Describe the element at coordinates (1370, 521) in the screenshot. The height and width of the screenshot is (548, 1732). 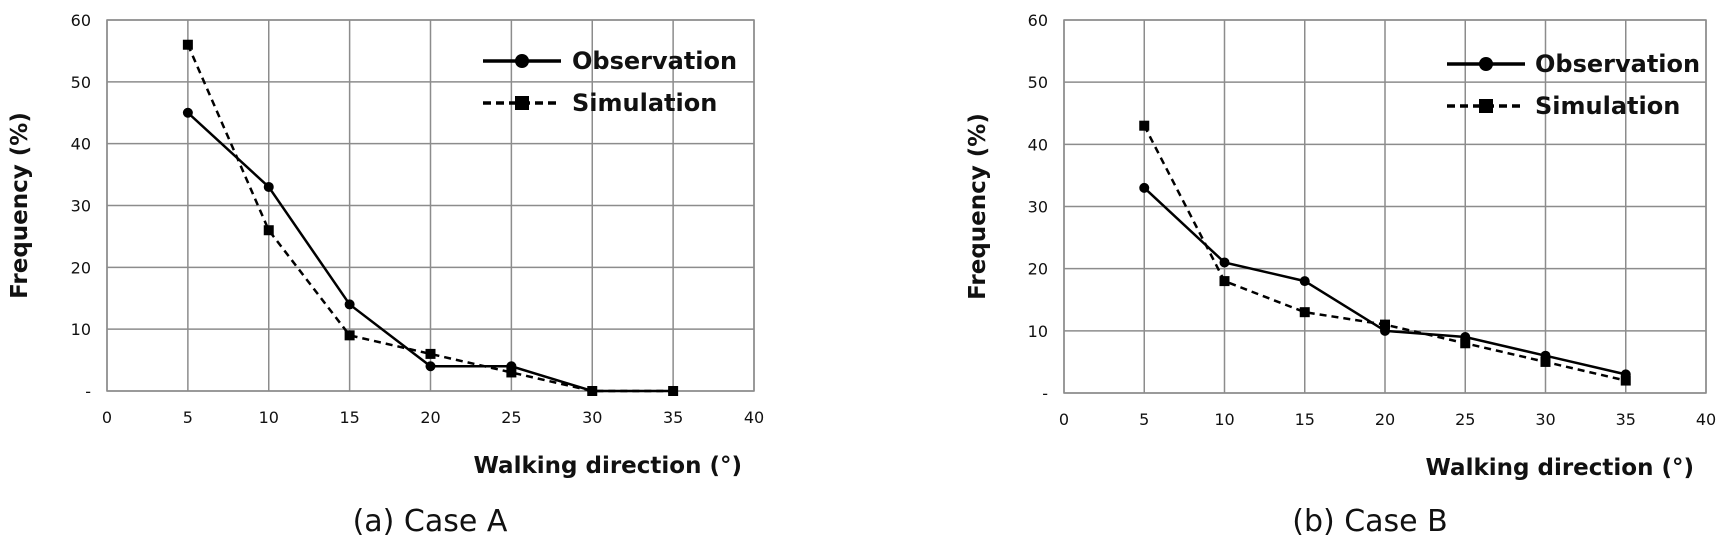
I see `panel-caption: (b) Case B` at that location.